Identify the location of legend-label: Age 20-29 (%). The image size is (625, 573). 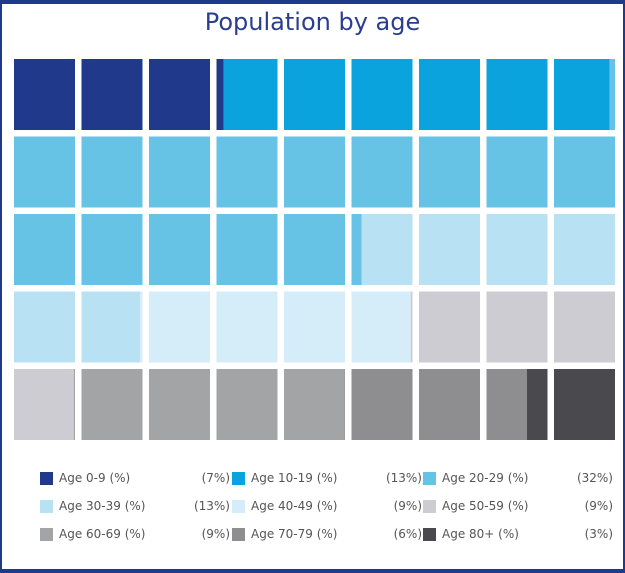
(485, 478).